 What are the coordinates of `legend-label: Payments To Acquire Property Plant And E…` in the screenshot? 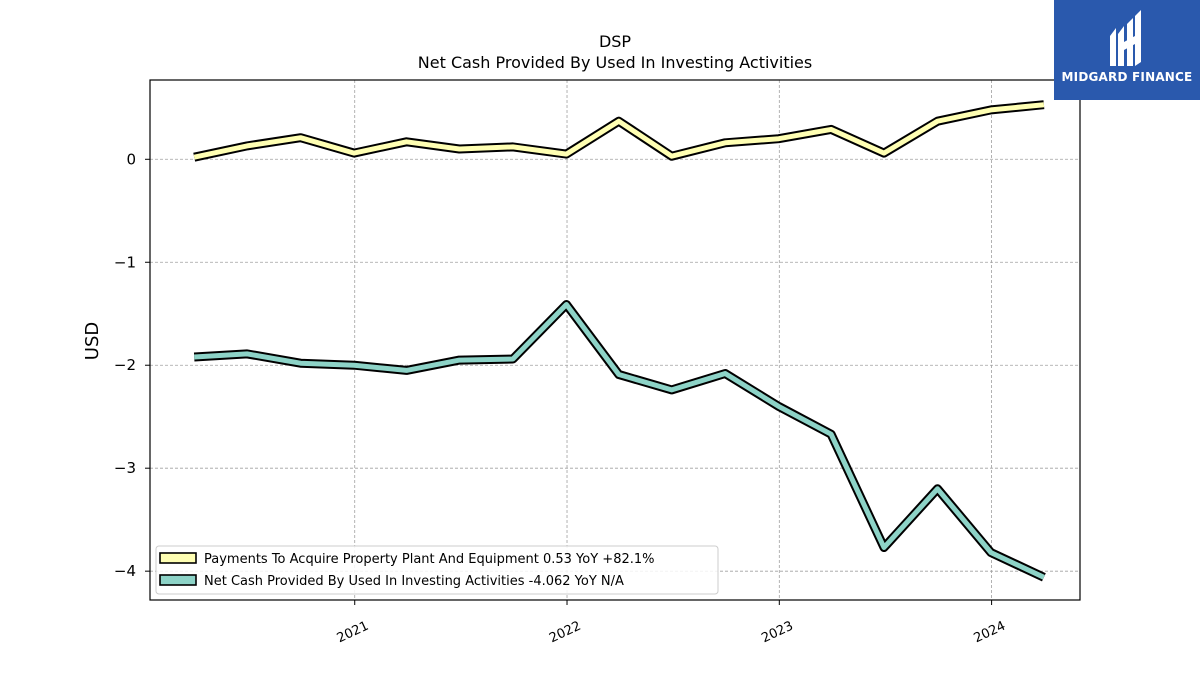 It's located at (429, 559).